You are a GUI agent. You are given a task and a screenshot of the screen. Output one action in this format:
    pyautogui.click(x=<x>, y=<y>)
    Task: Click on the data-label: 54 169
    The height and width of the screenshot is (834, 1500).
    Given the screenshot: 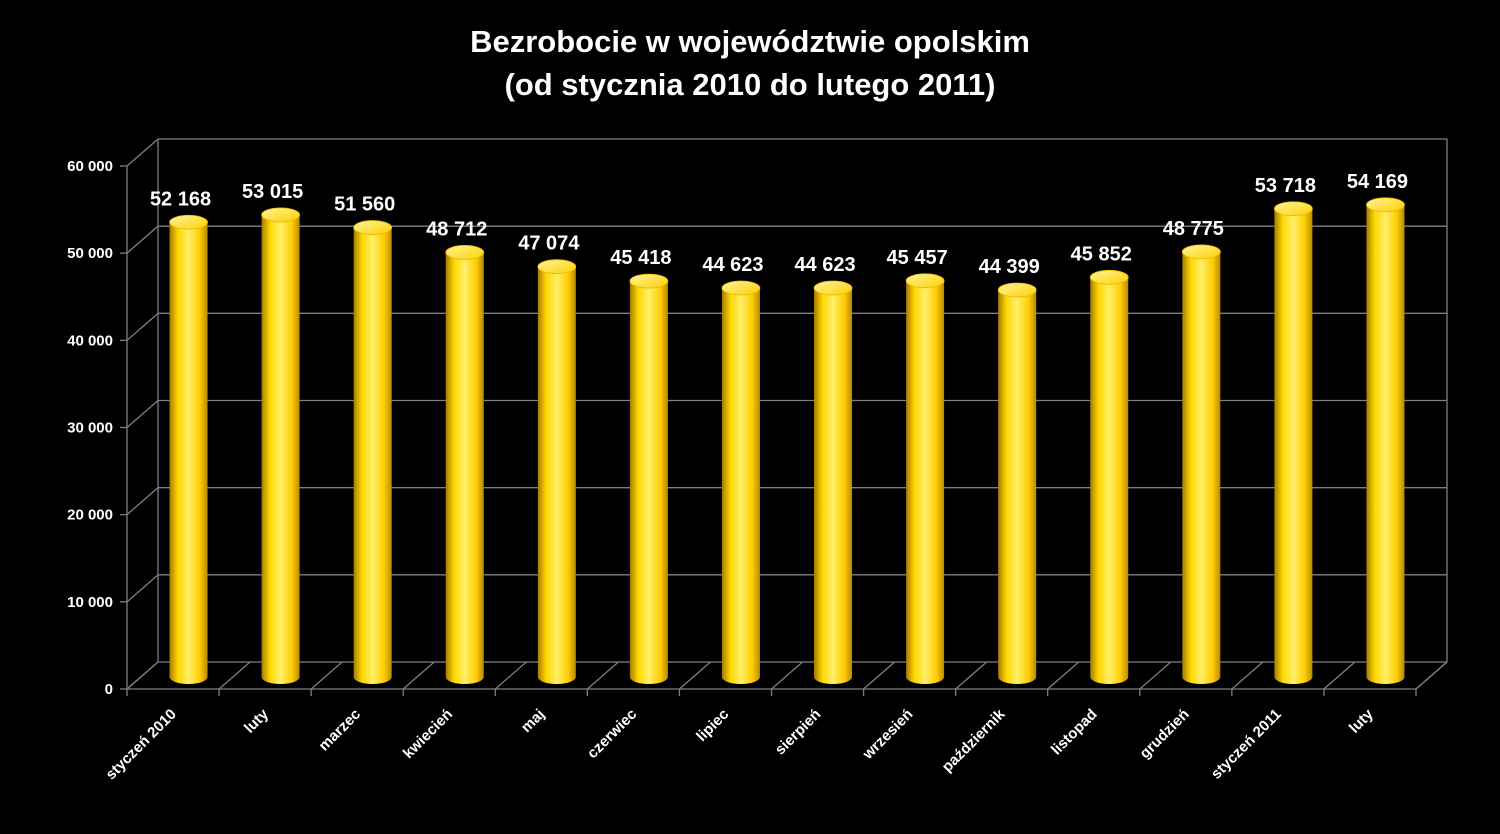 What is the action you would take?
    pyautogui.click(x=1377, y=182)
    